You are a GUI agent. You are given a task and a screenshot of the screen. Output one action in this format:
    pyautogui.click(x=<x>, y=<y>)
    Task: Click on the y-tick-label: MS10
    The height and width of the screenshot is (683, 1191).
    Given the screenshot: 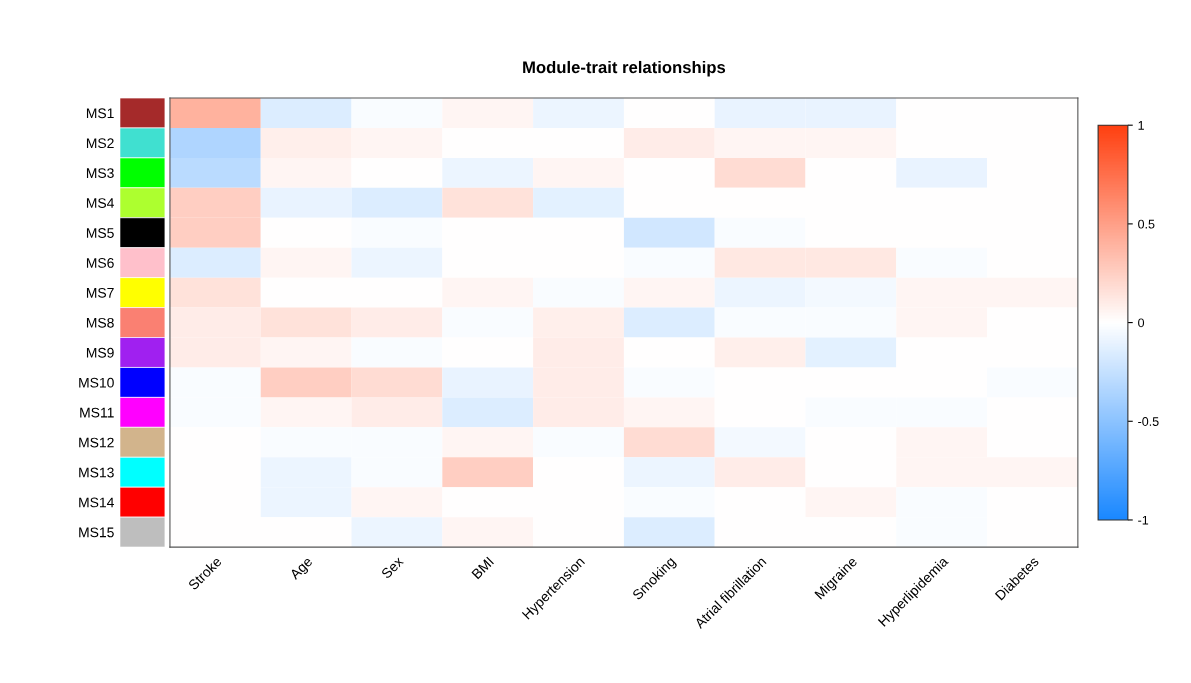 What is the action you would take?
    pyautogui.click(x=96, y=382)
    